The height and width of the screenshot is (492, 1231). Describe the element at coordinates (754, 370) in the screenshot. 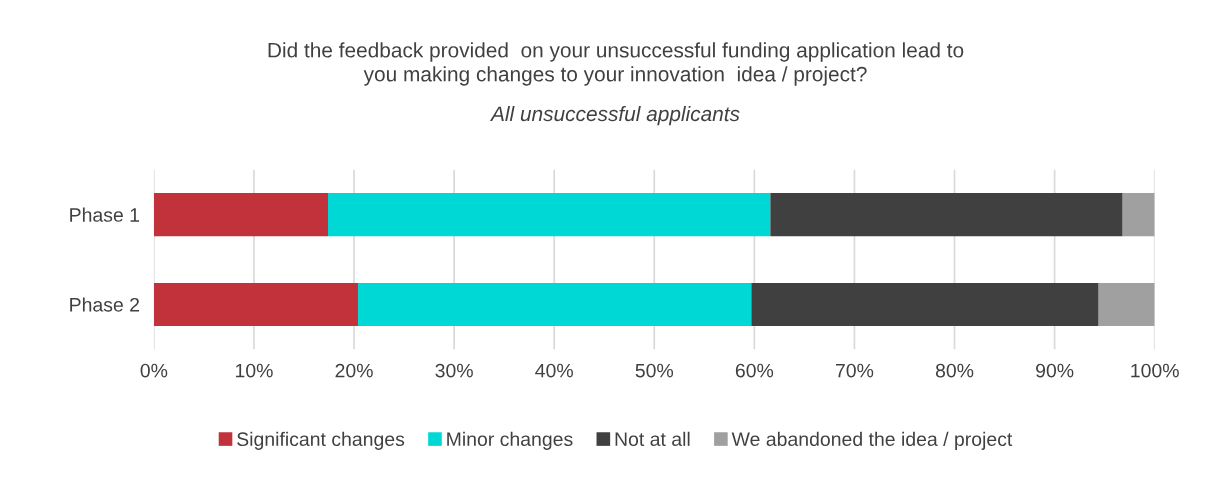

I see `x-tick-label: 60%` at that location.